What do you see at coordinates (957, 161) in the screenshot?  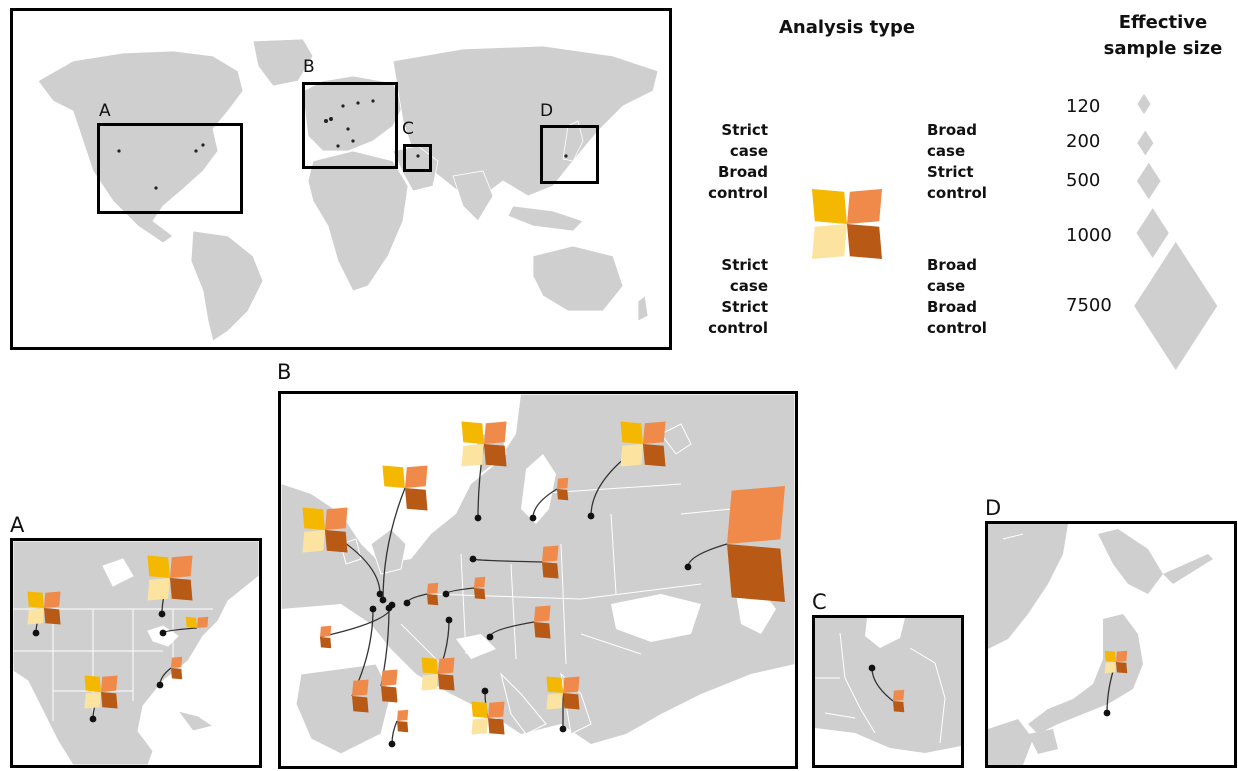 I see `legend-label-top-right: Broad case Strict control` at bounding box center [957, 161].